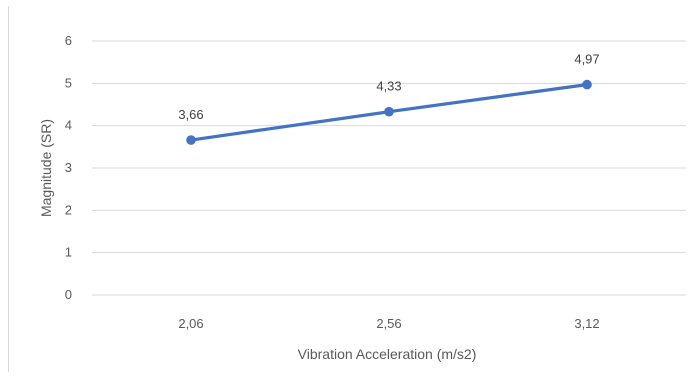 This screenshot has width=696, height=382. What do you see at coordinates (586, 59) in the screenshot?
I see `data-label: 4,97` at bounding box center [586, 59].